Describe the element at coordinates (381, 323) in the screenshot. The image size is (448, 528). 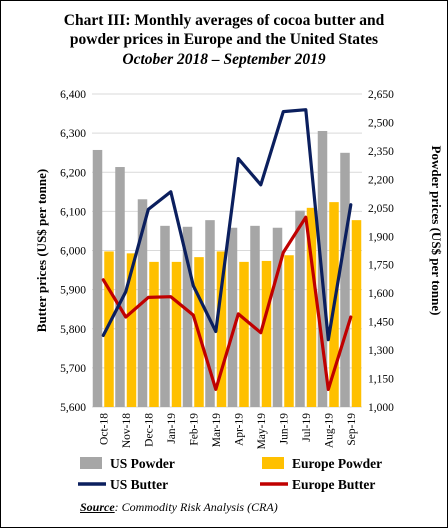
I see `right-tick-label: 1,450` at that location.